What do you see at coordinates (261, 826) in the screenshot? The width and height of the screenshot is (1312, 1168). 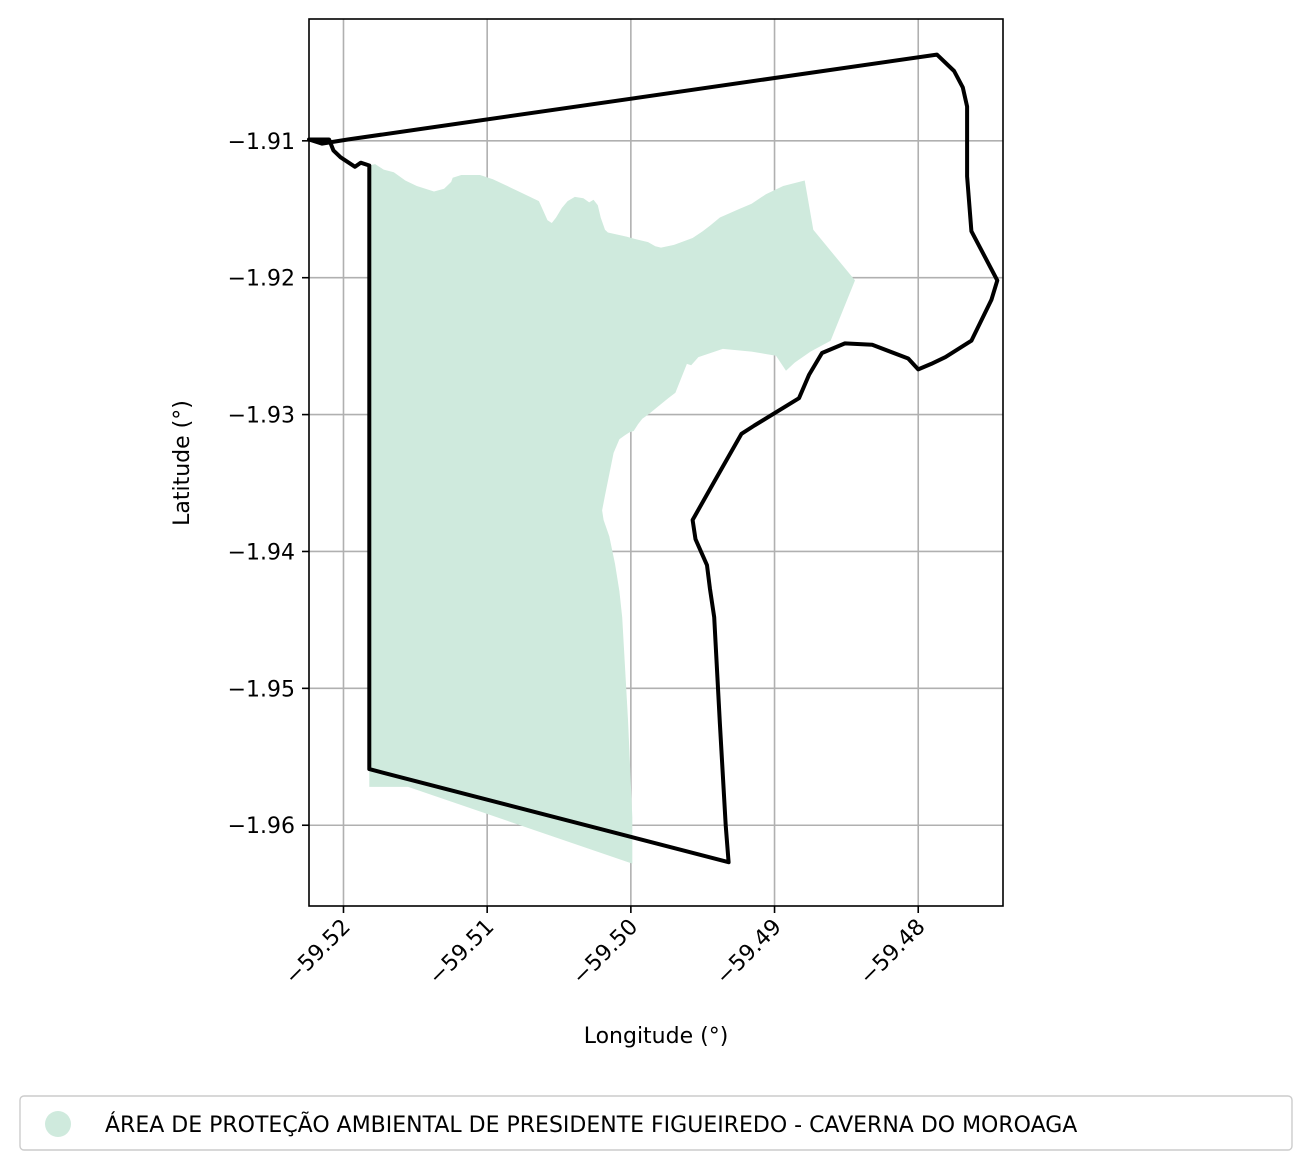 I see `y-tick-label: −1.96` at bounding box center [261, 826].